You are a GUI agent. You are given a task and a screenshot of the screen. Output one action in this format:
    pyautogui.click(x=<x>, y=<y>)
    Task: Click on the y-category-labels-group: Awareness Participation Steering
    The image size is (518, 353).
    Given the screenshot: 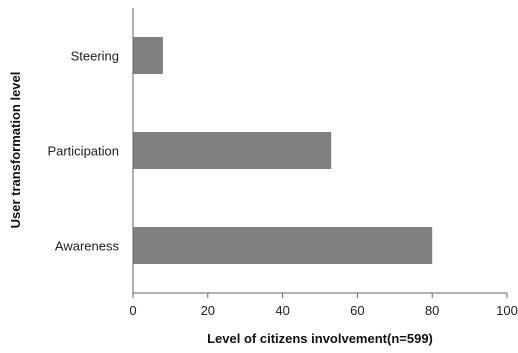 What is the action you would take?
    pyautogui.click(x=83, y=151)
    